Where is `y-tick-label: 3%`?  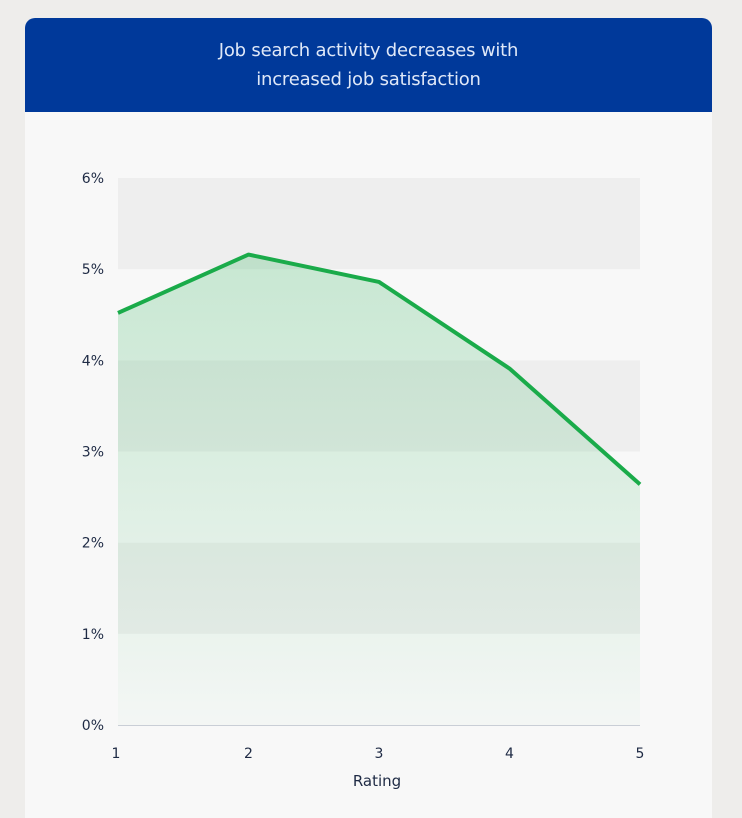 y-tick-label: 3% is located at coordinates (93, 453).